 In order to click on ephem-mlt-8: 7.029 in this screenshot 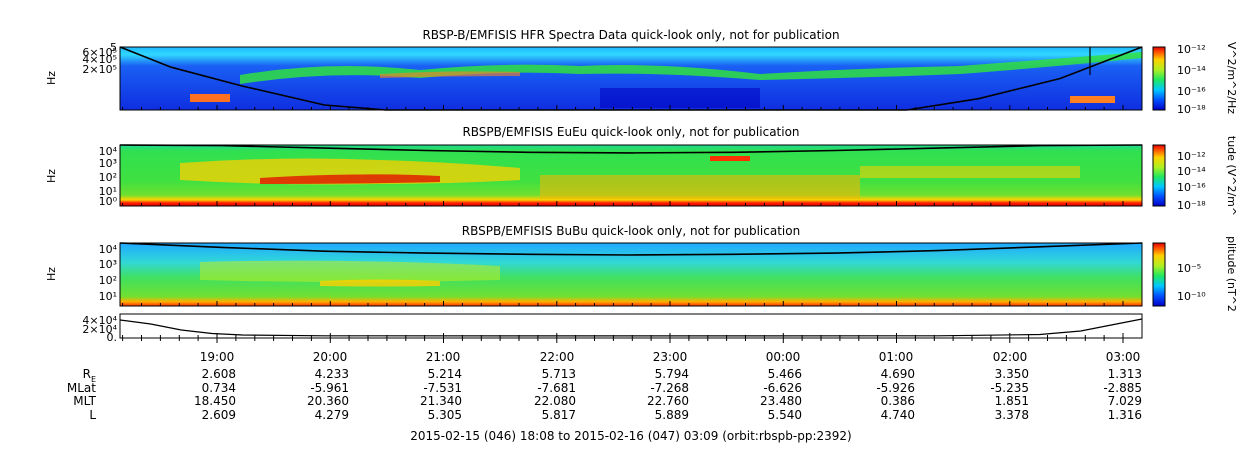, I will do `click(1125, 401)`.